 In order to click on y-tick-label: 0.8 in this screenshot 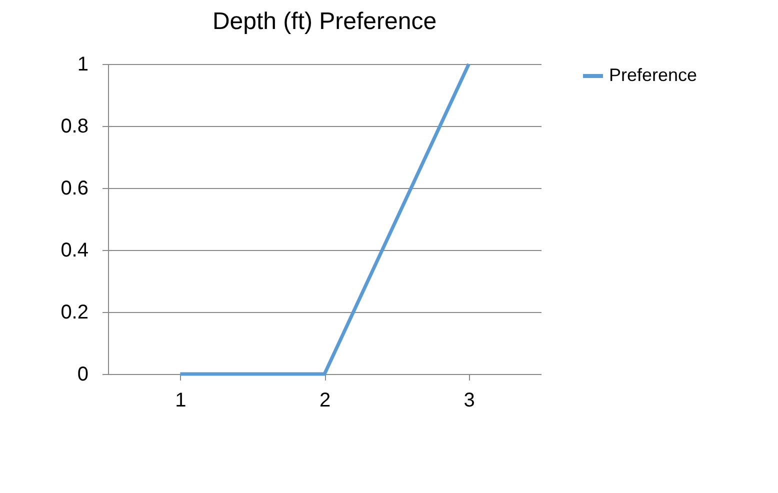, I will do `click(74, 127)`.